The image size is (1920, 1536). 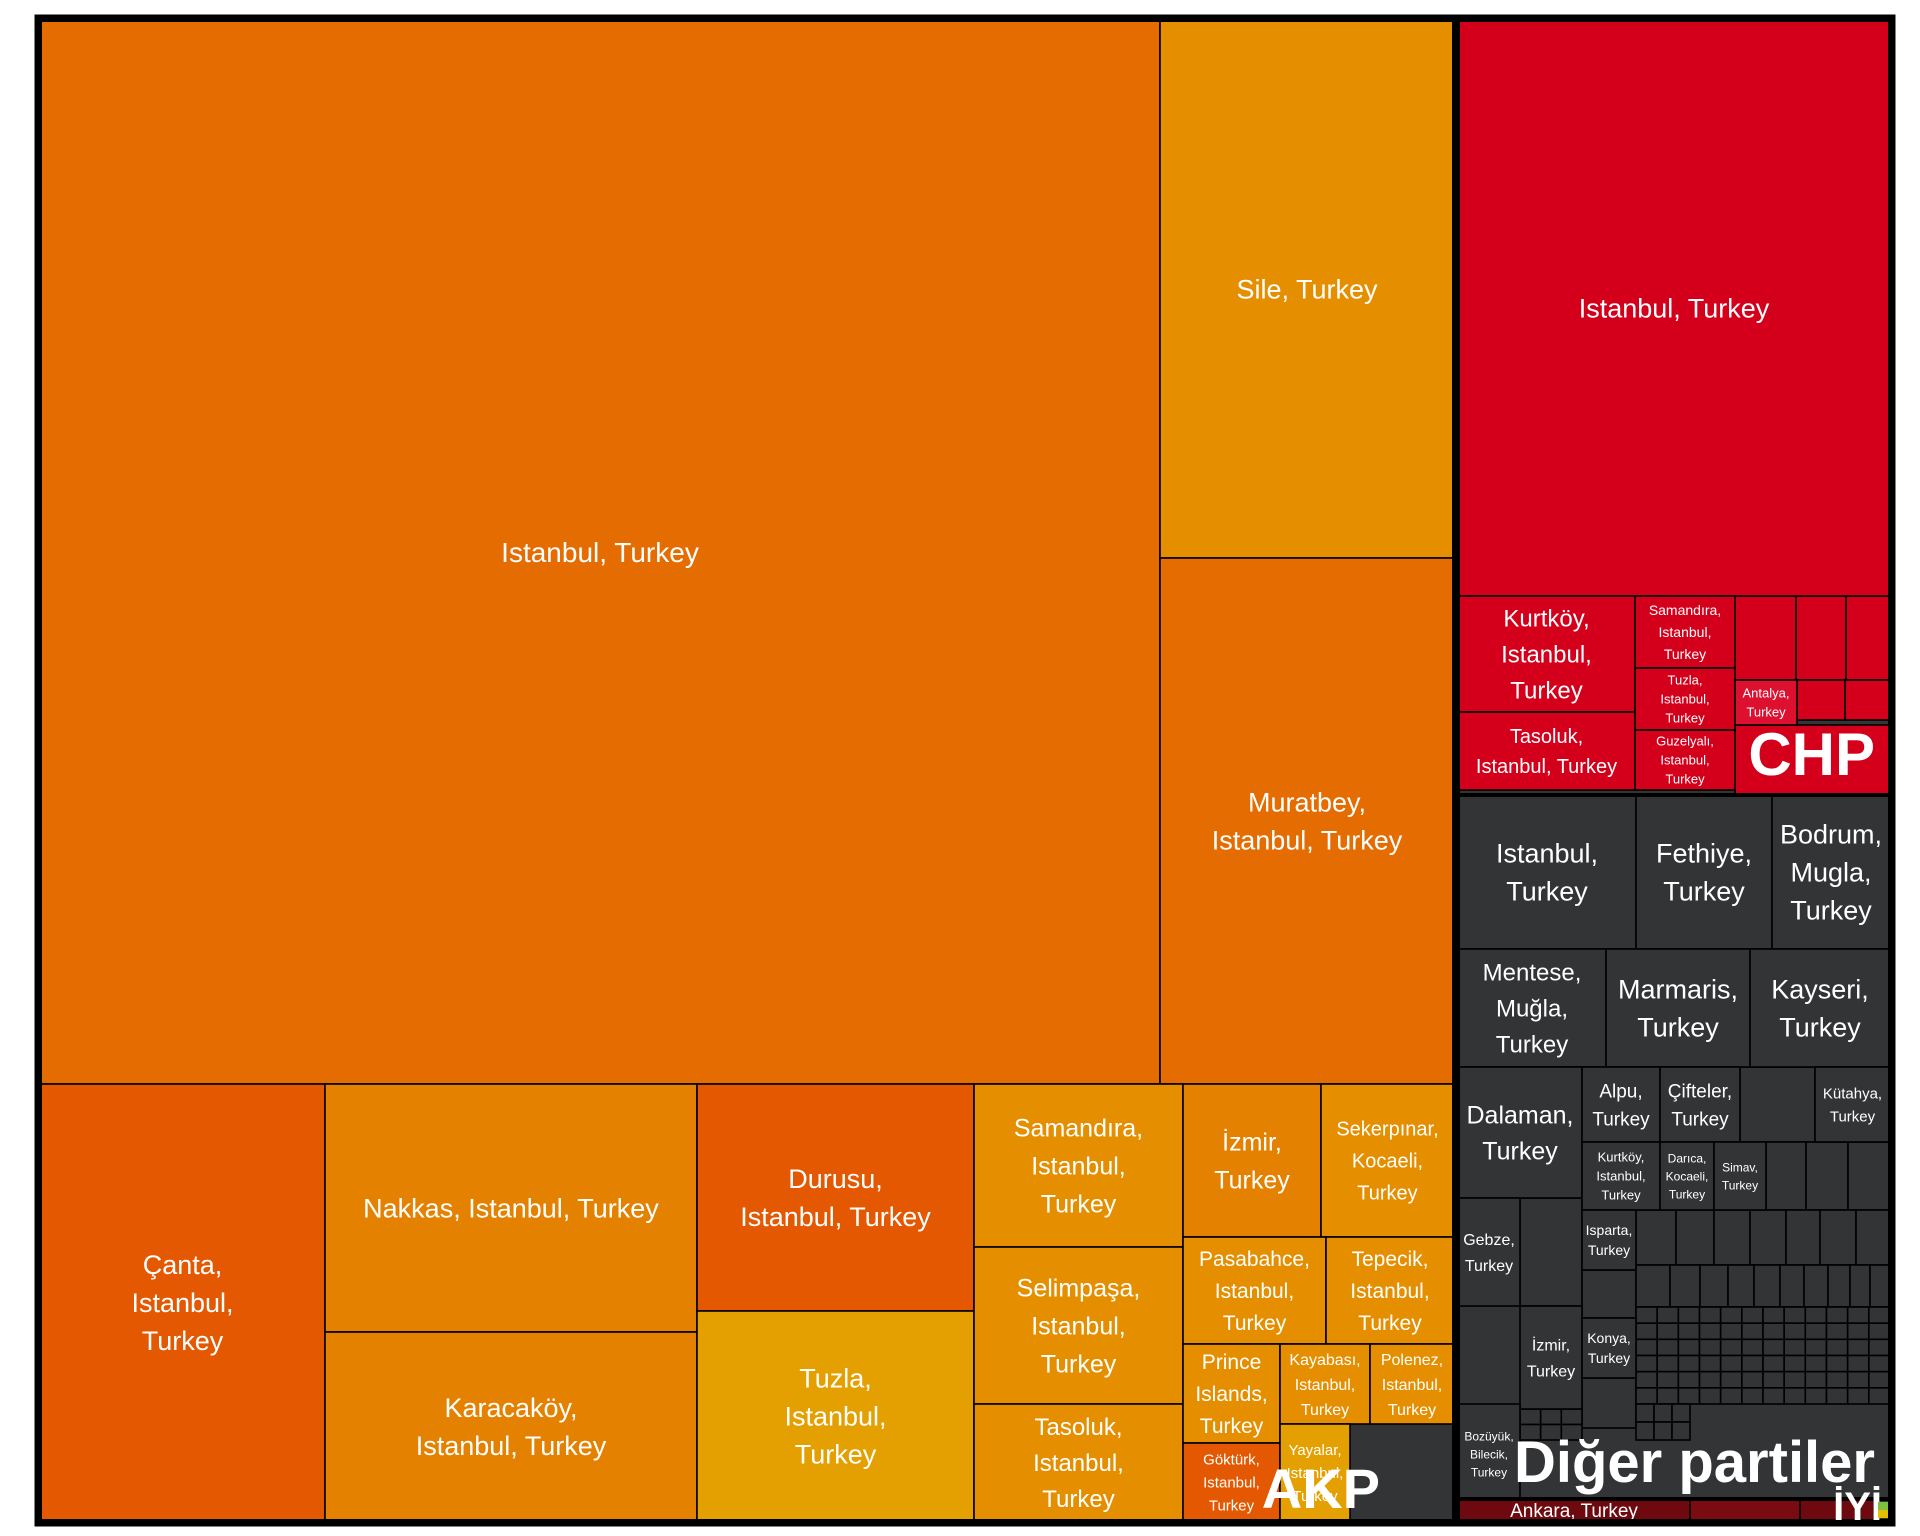 I want to click on treemap-cell-label: Nakkas, Istanbul, Turkey, so click(x=511, y=1209).